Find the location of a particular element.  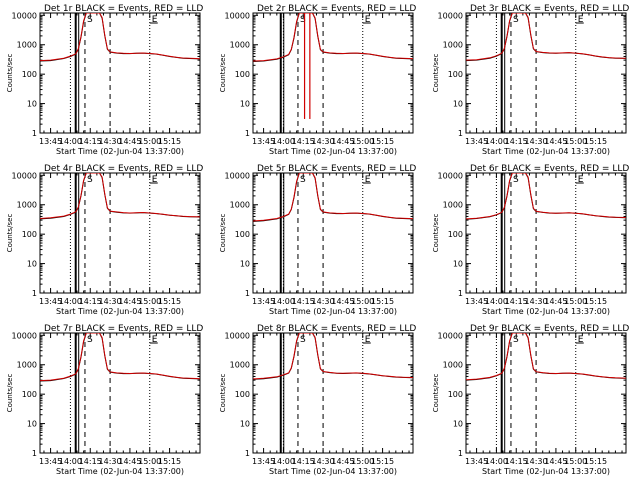

chart-title: Det 3r BLACK = Events, RED = LLD is located at coordinates (549, 9).